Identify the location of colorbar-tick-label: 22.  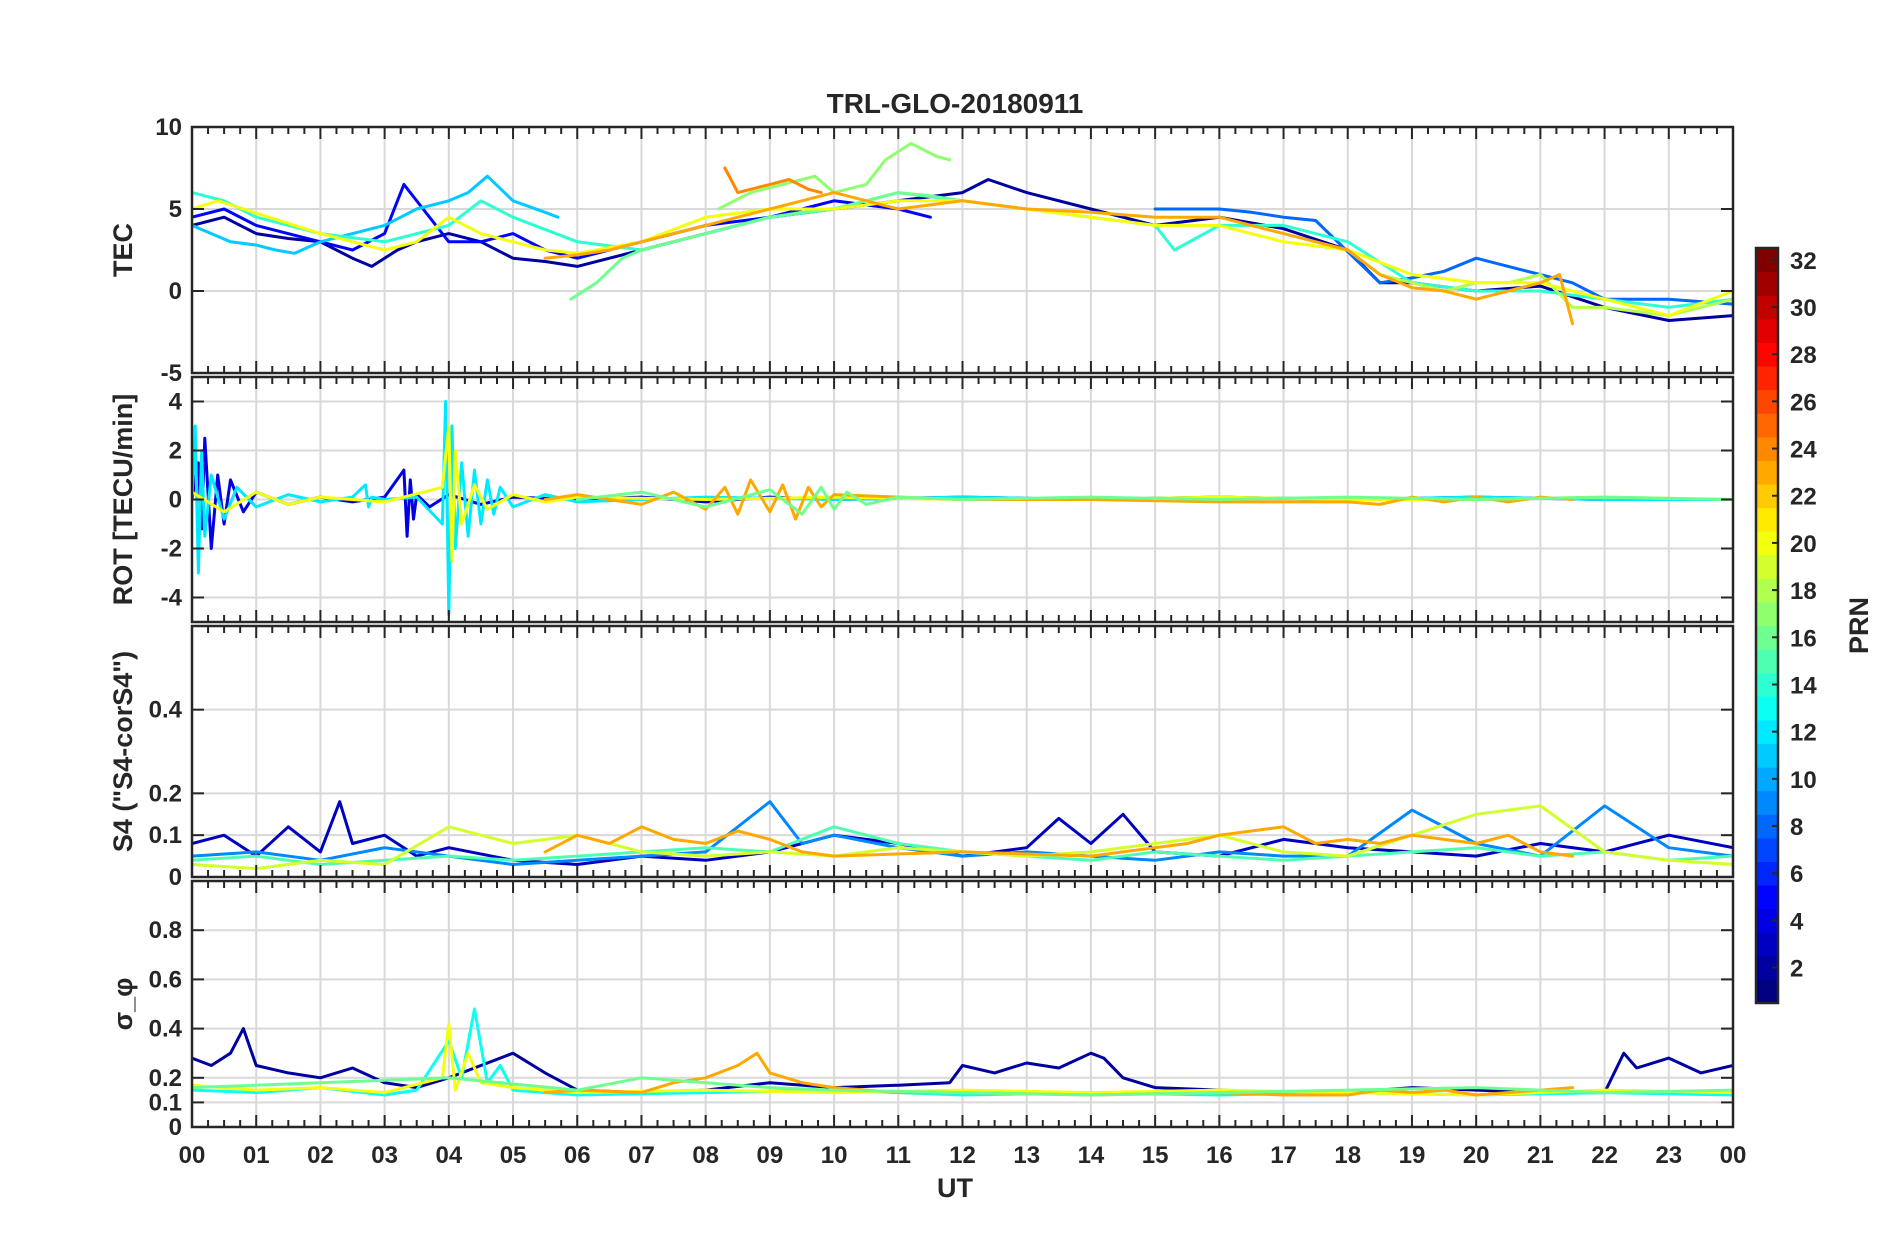
(1803, 497).